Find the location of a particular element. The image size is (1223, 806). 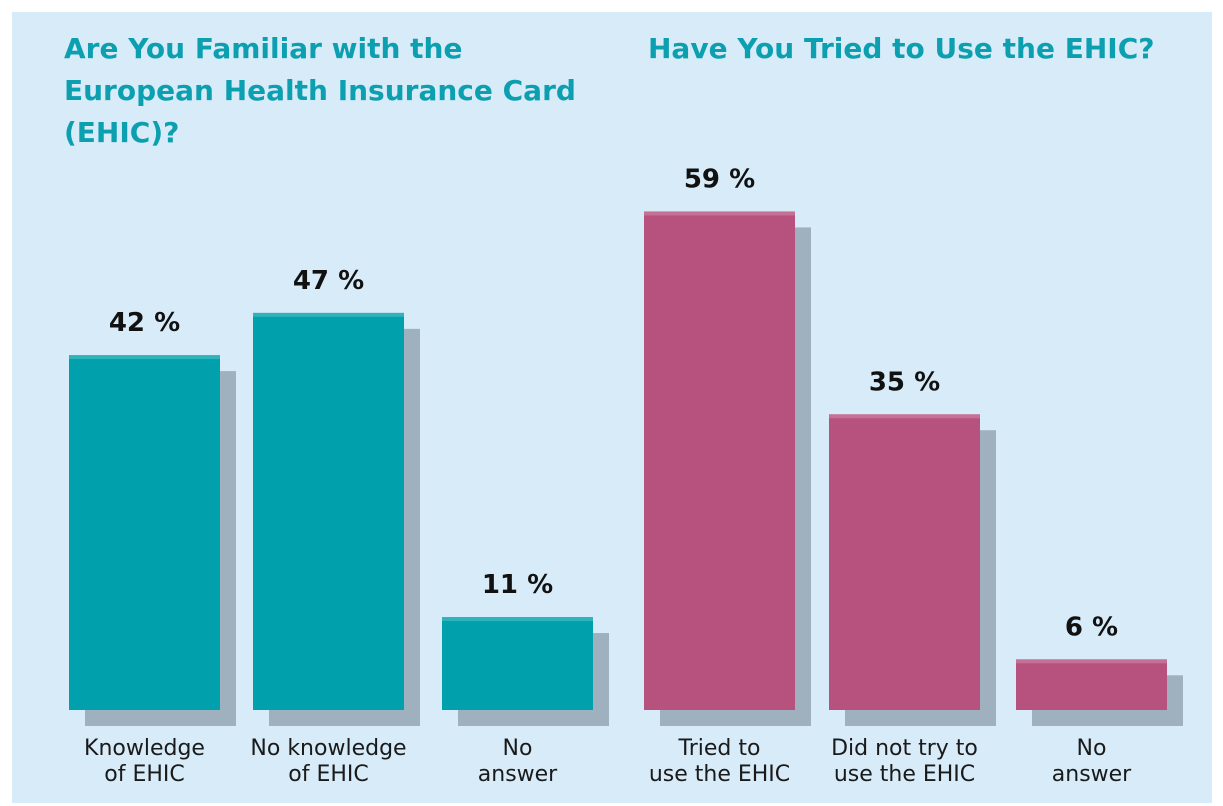

right-category-label-3: No answer is located at coordinates (1092, 761).